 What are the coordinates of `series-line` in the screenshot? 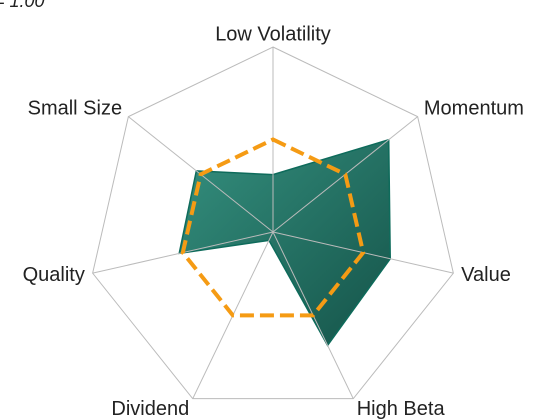 It's located at (273, 227).